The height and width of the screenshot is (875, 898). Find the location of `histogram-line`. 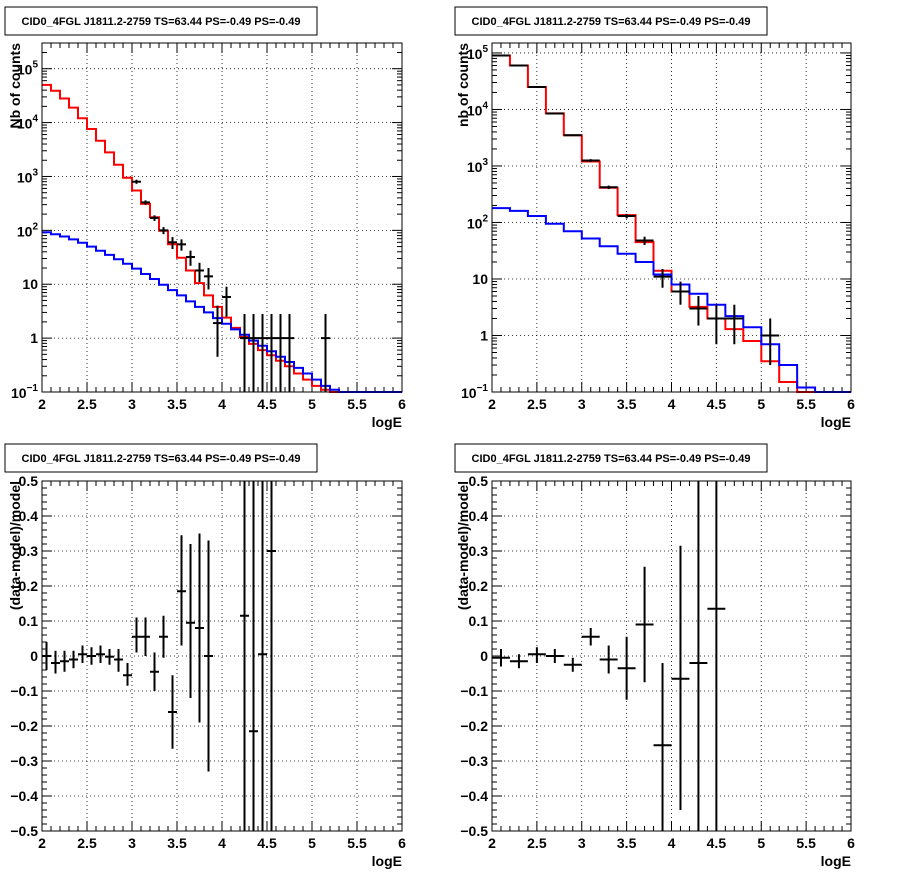

histogram-line is located at coordinates (671, 300).